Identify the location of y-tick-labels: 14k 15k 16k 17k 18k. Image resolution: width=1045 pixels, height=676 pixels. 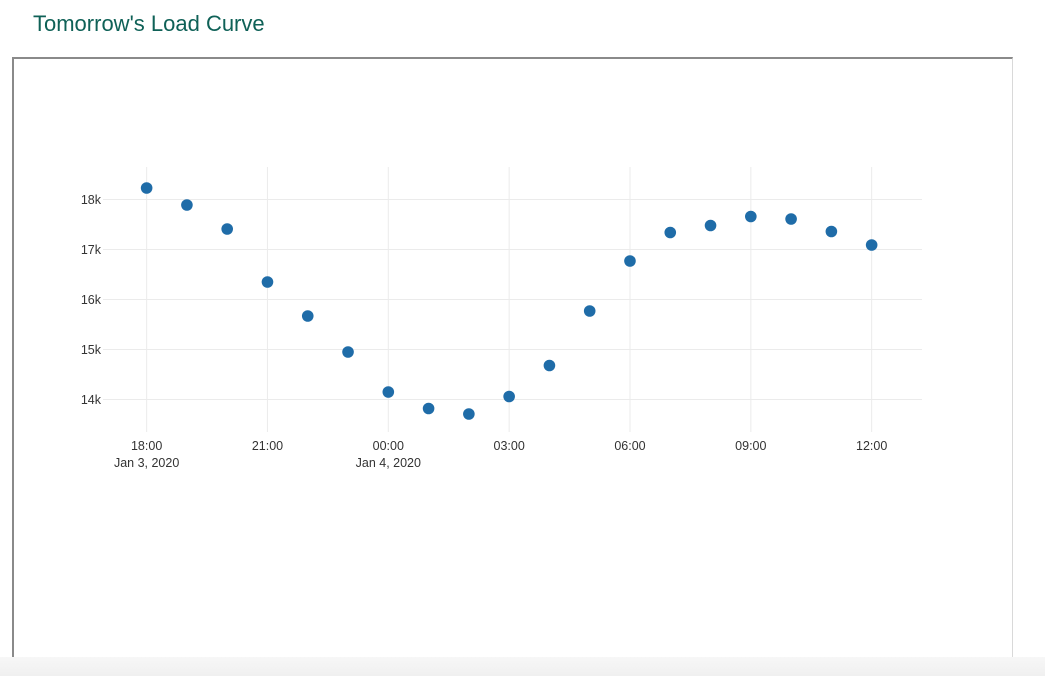
(91, 300).